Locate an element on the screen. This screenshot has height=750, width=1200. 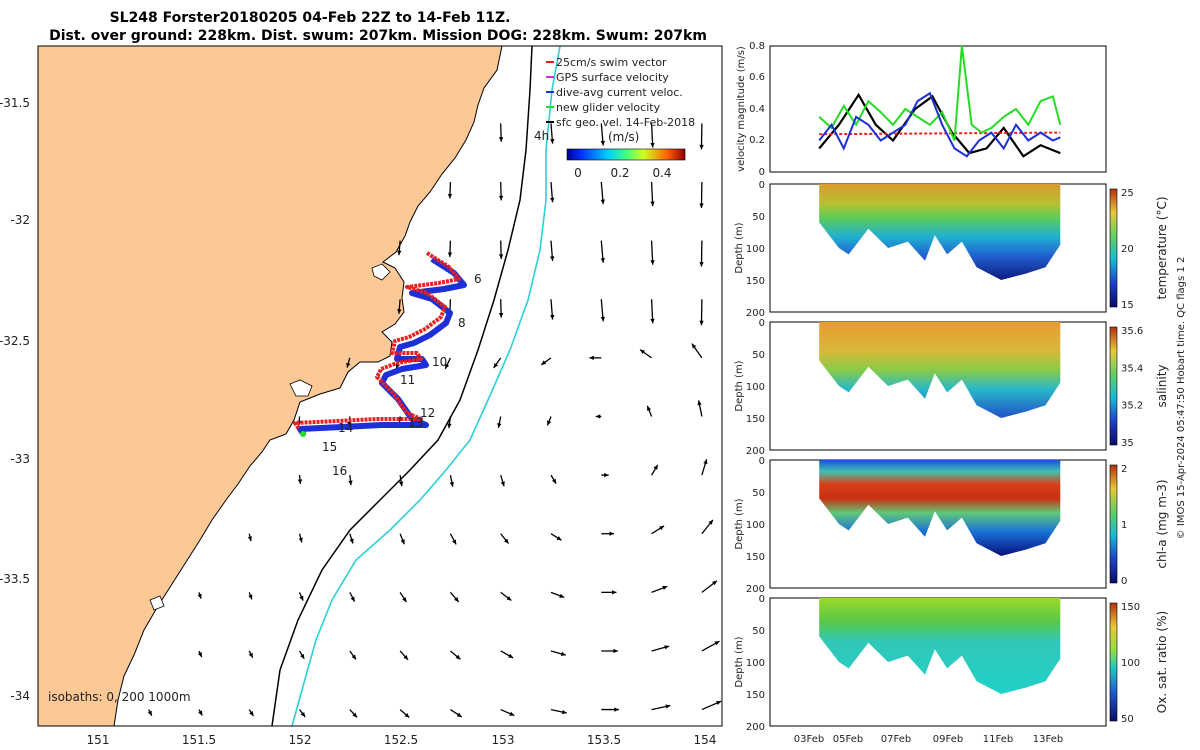
map-ytick: -31.5 is located at coordinates (15, 103).